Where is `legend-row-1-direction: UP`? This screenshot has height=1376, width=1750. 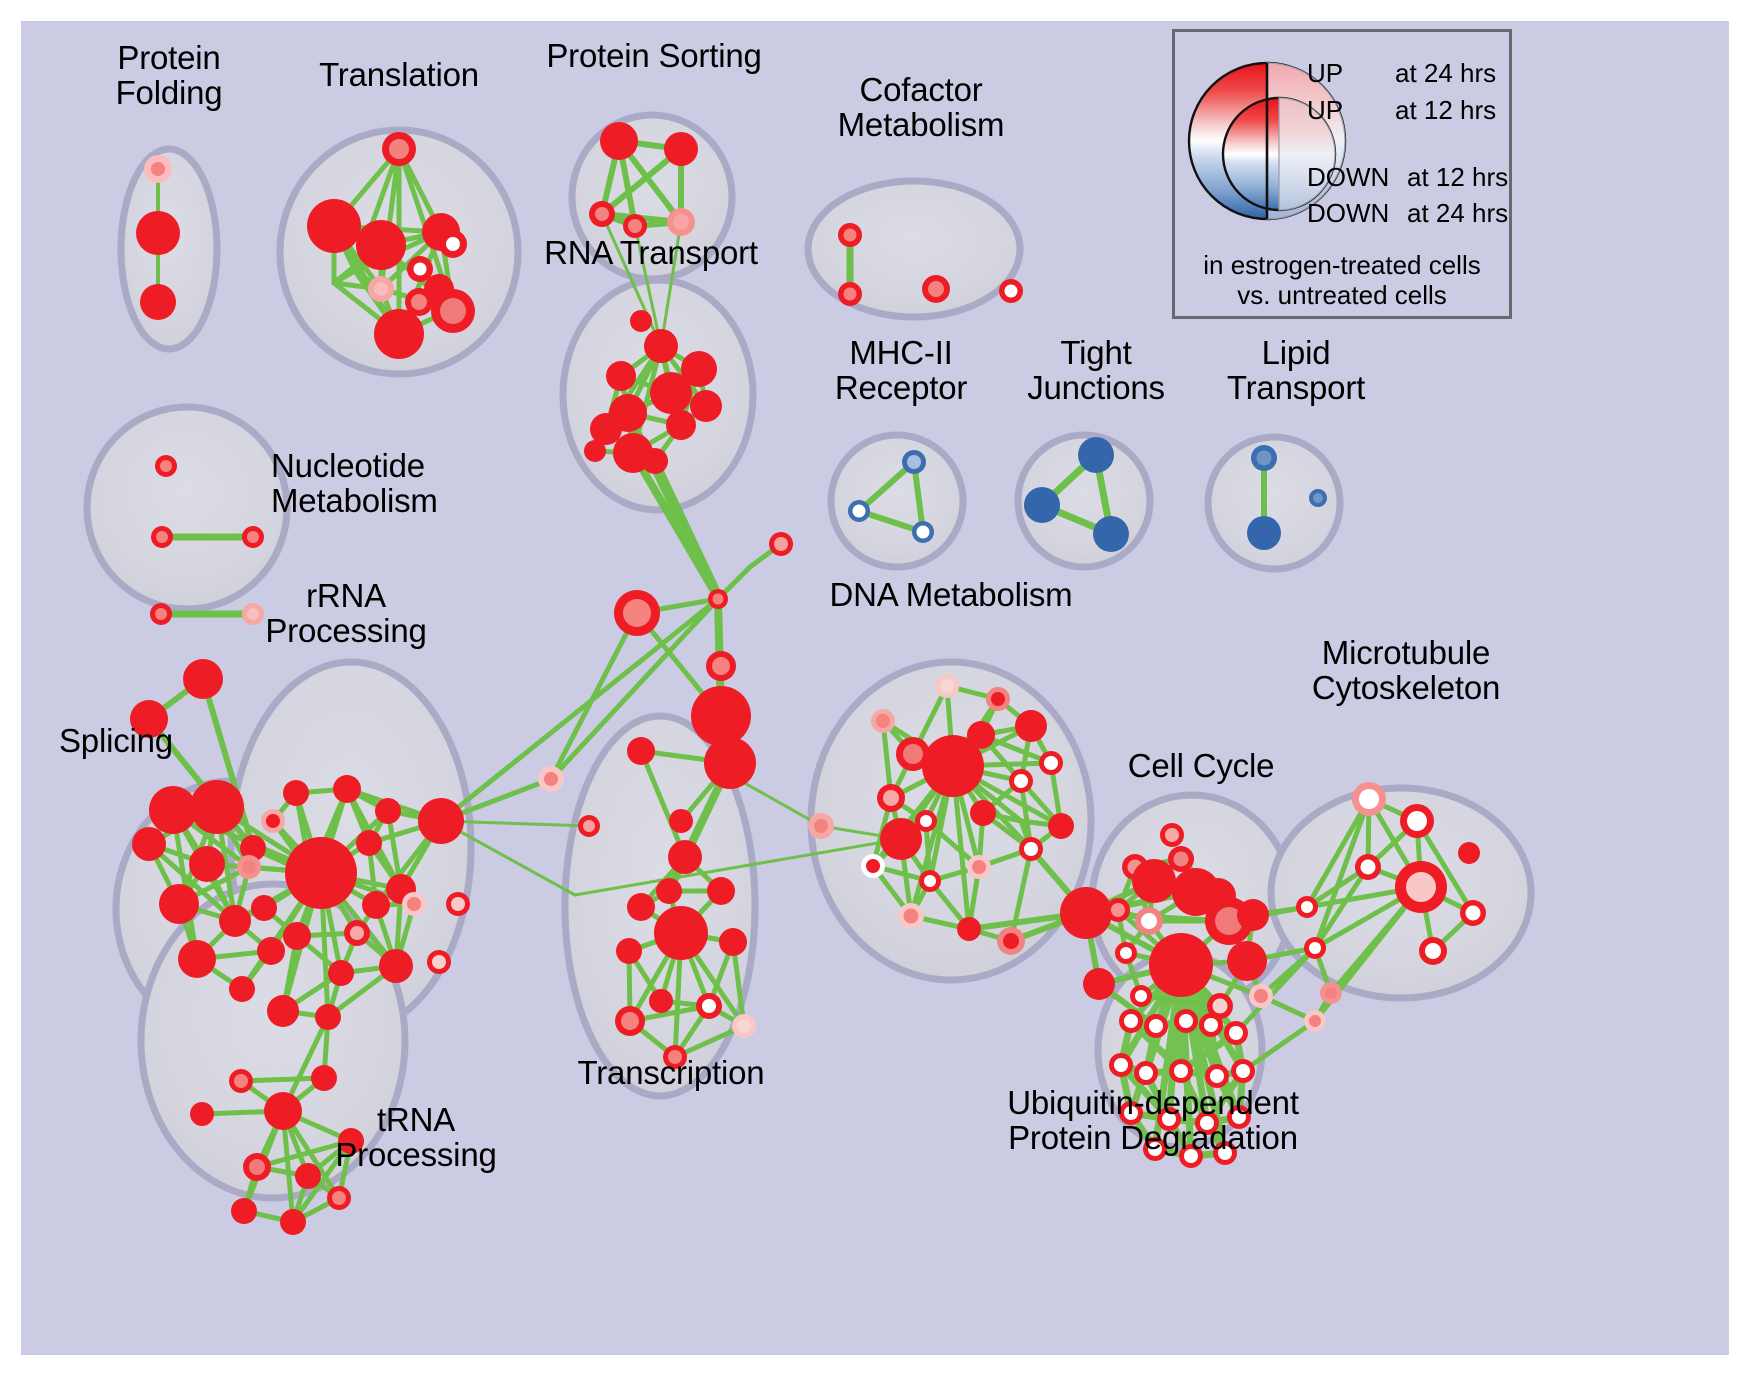 legend-row-1-direction: UP is located at coordinates (1325, 110).